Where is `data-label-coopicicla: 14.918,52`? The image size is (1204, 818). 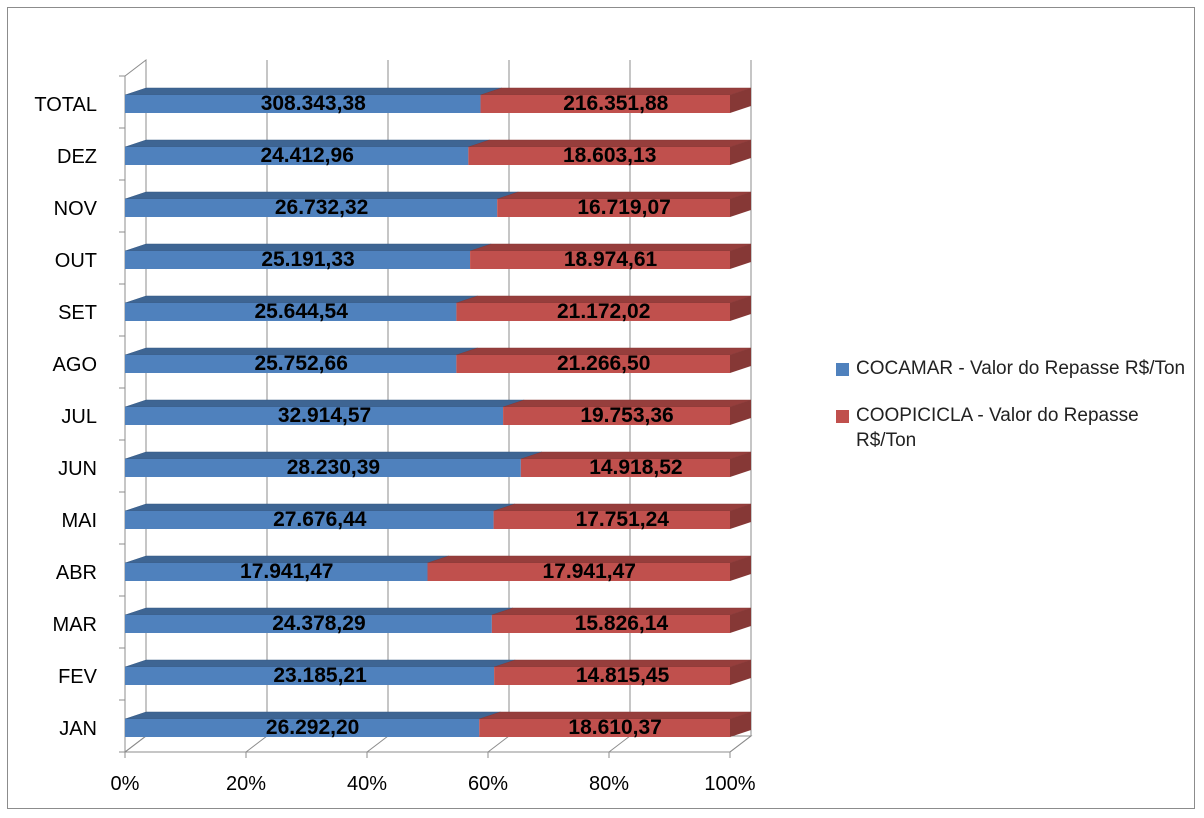 data-label-coopicicla: 14.918,52 is located at coordinates (635, 467).